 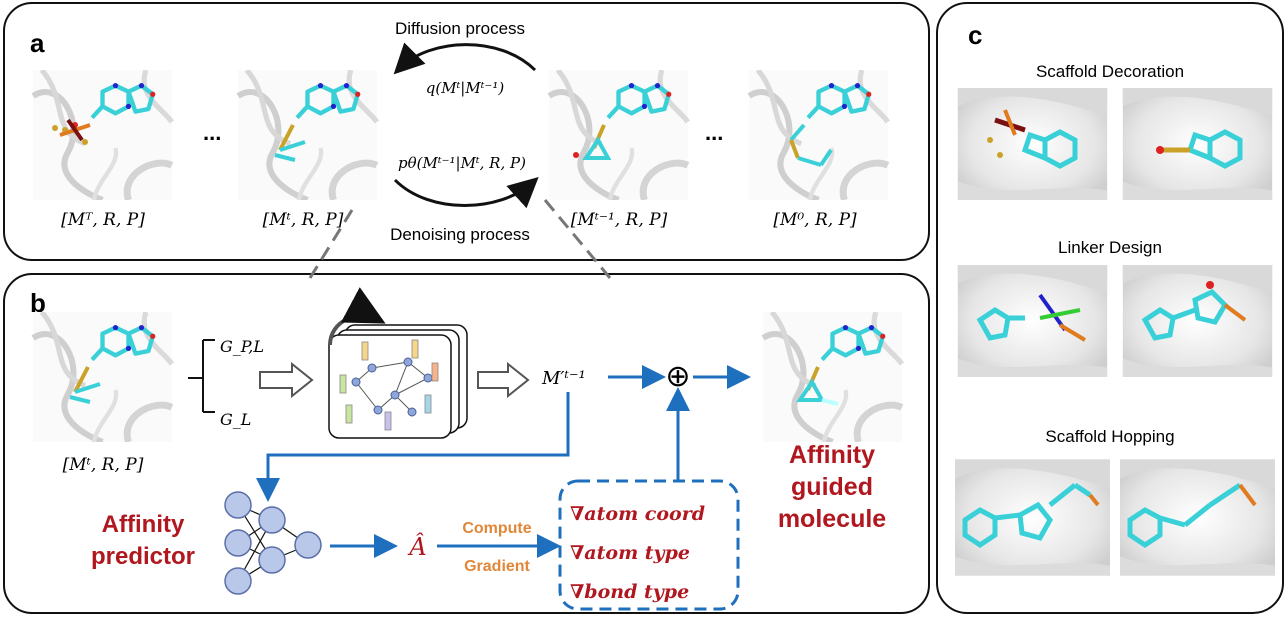 What do you see at coordinates (307, 135) in the screenshot?
I see `state-thumbnail-t` at bounding box center [307, 135].